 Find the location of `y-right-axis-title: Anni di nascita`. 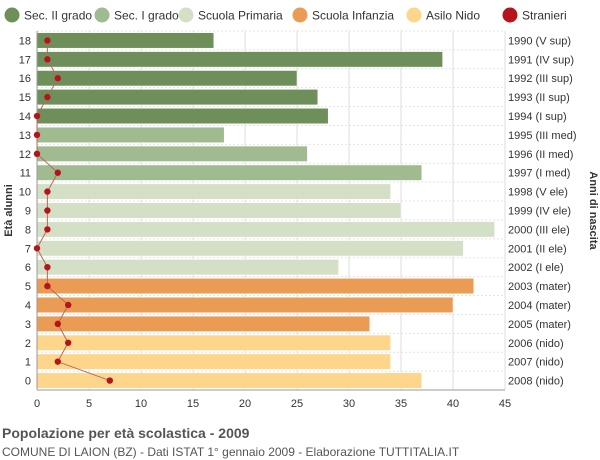

y-right-axis-title: Anni di nascita is located at coordinates (593, 210).